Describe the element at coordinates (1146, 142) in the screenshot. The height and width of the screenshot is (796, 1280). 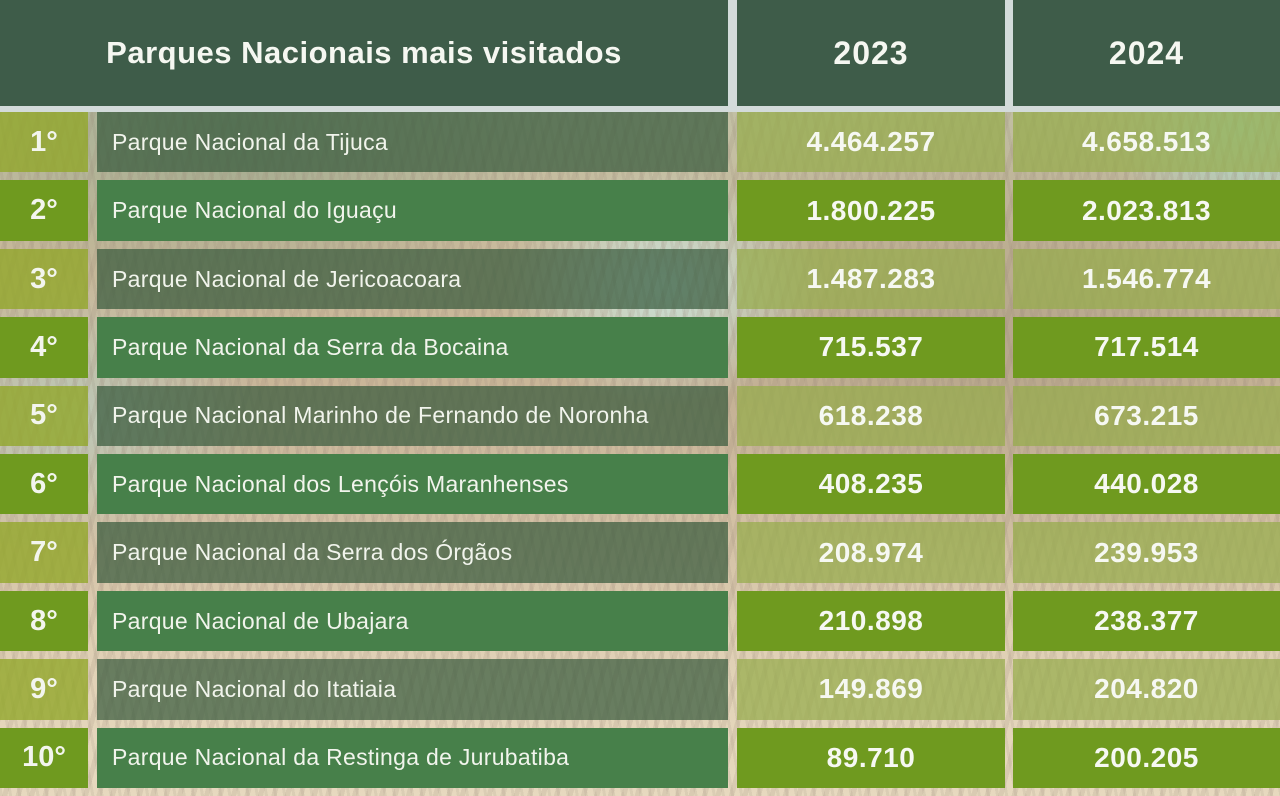
I see `visitors-2024-cell: 4.658.513` at that location.